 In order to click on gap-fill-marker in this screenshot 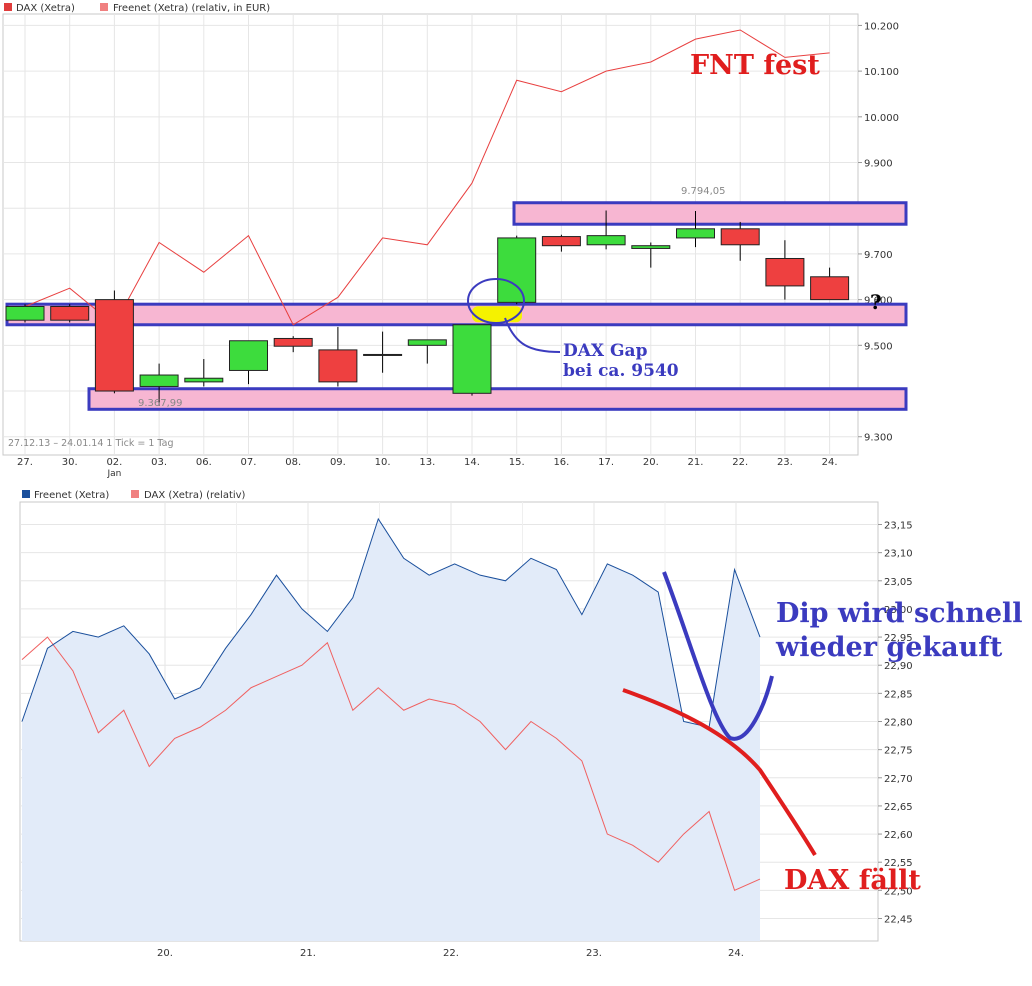, I will do `click(497, 314)`.